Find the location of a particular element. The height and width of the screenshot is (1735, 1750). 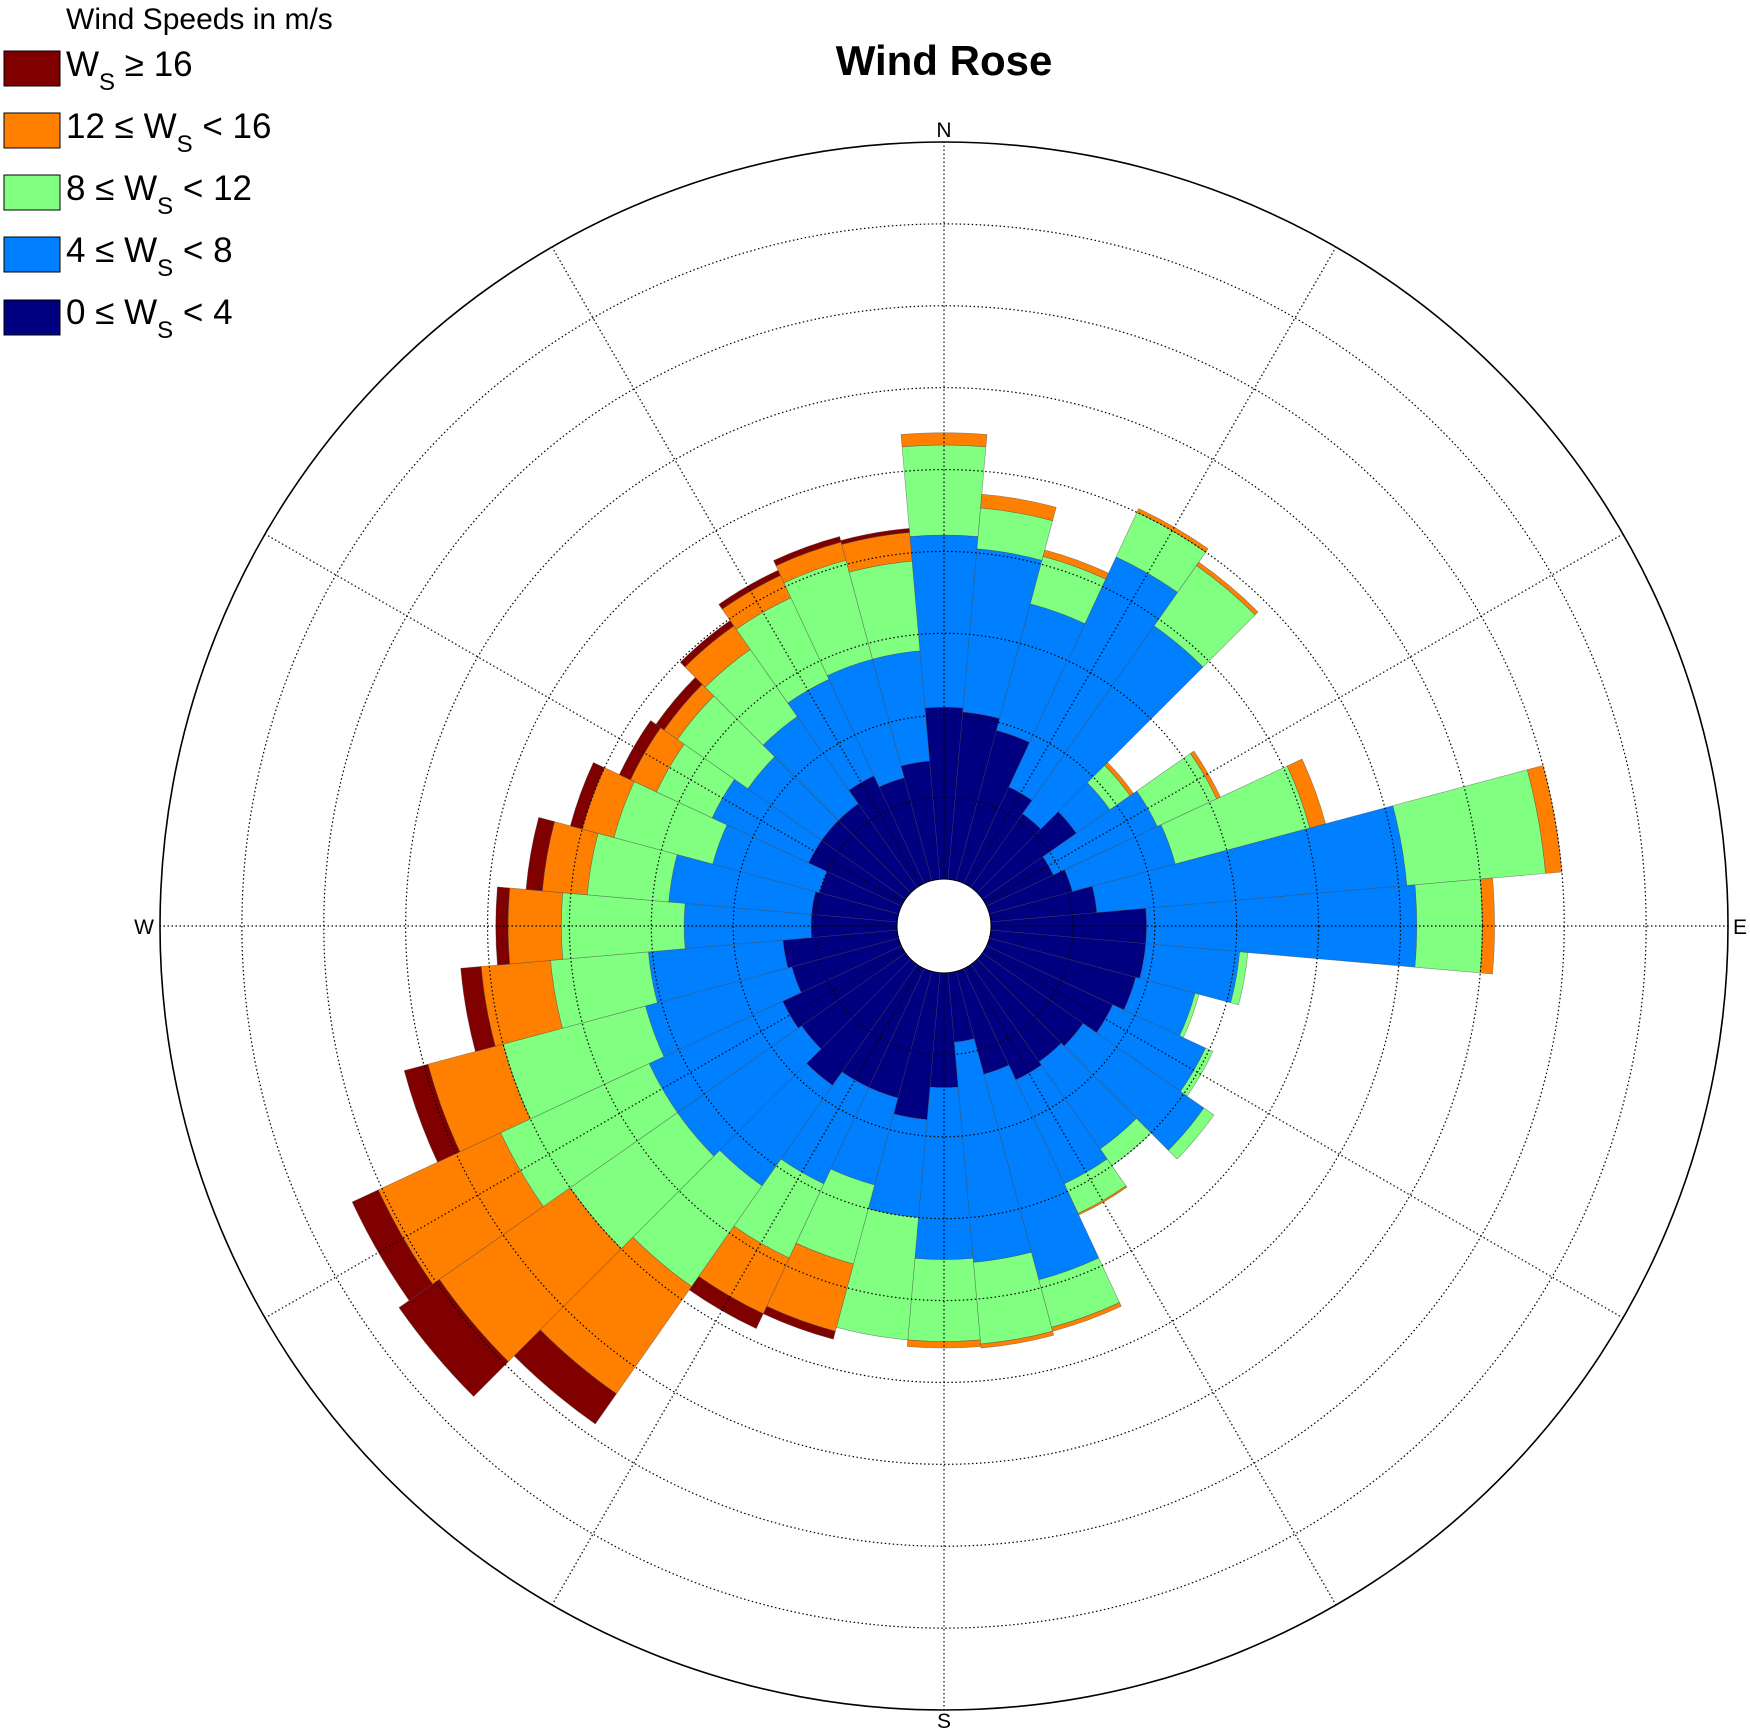

legend-label: 12 ≤ WS < 16 is located at coordinates (168, 132).